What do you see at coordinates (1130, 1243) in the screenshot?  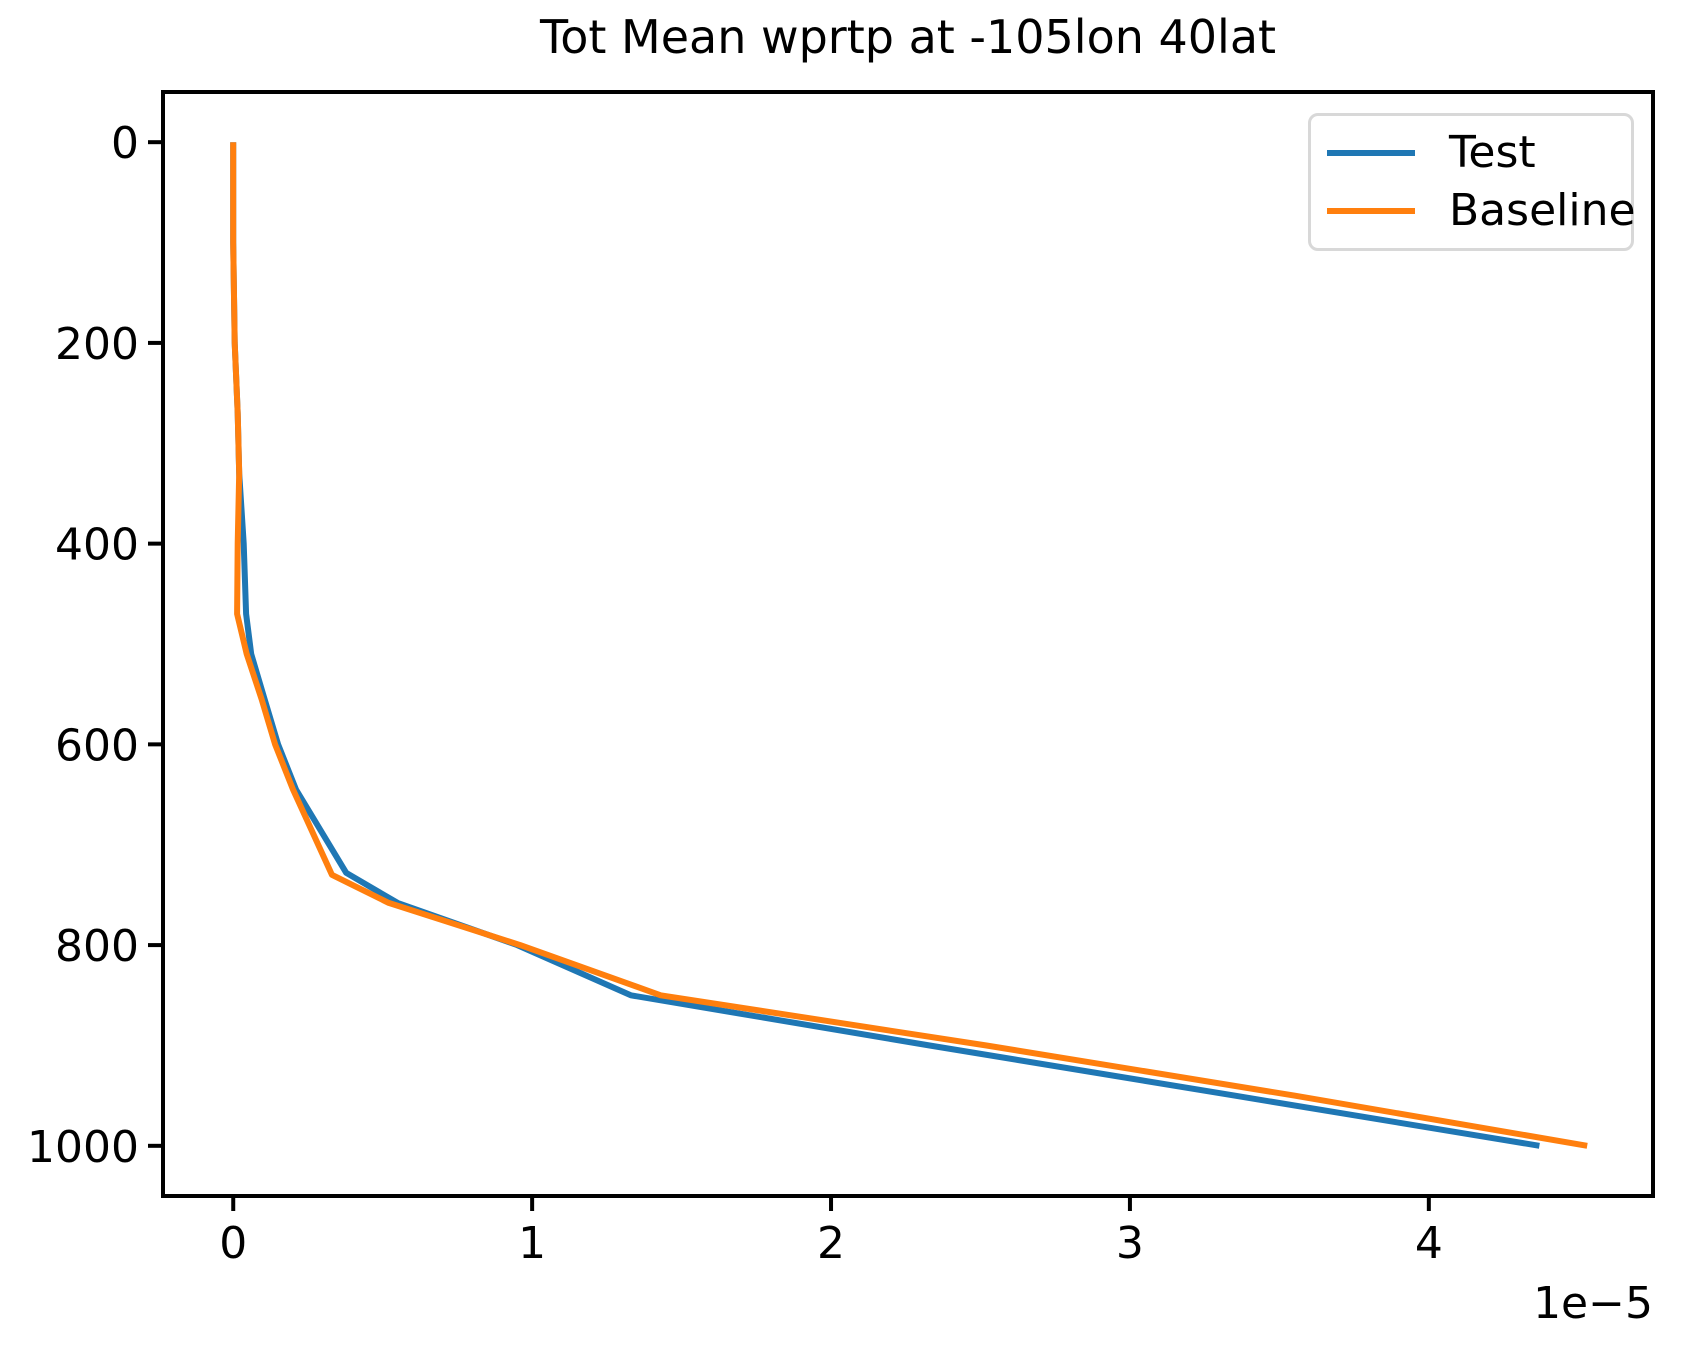 I see `x-tick-label: 3` at bounding box center [1130, 1243].